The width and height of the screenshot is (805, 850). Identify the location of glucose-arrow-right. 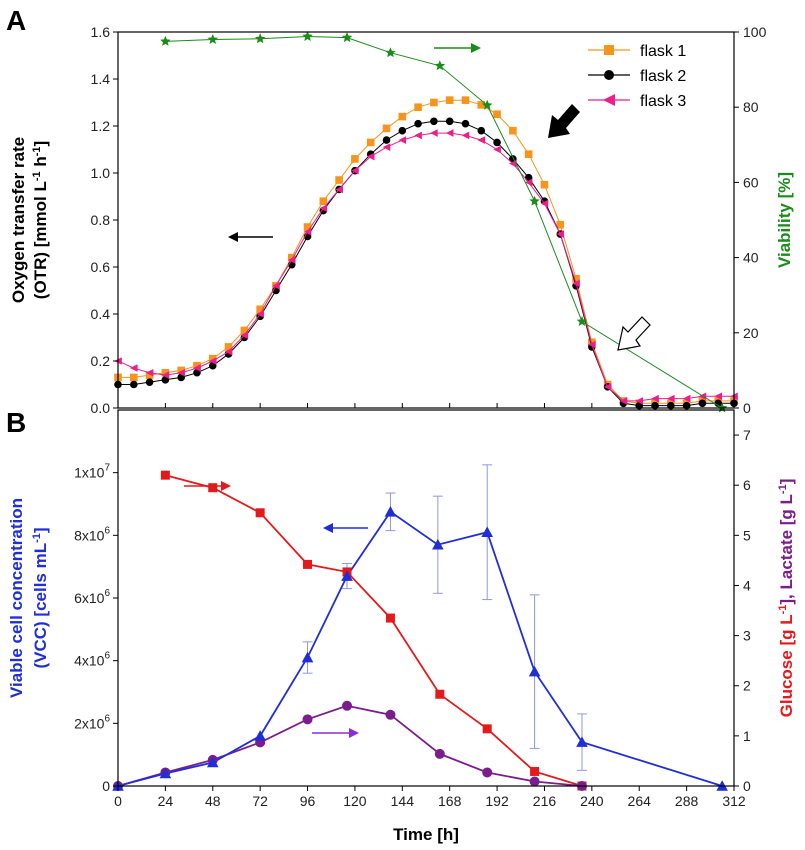
(207, 486).